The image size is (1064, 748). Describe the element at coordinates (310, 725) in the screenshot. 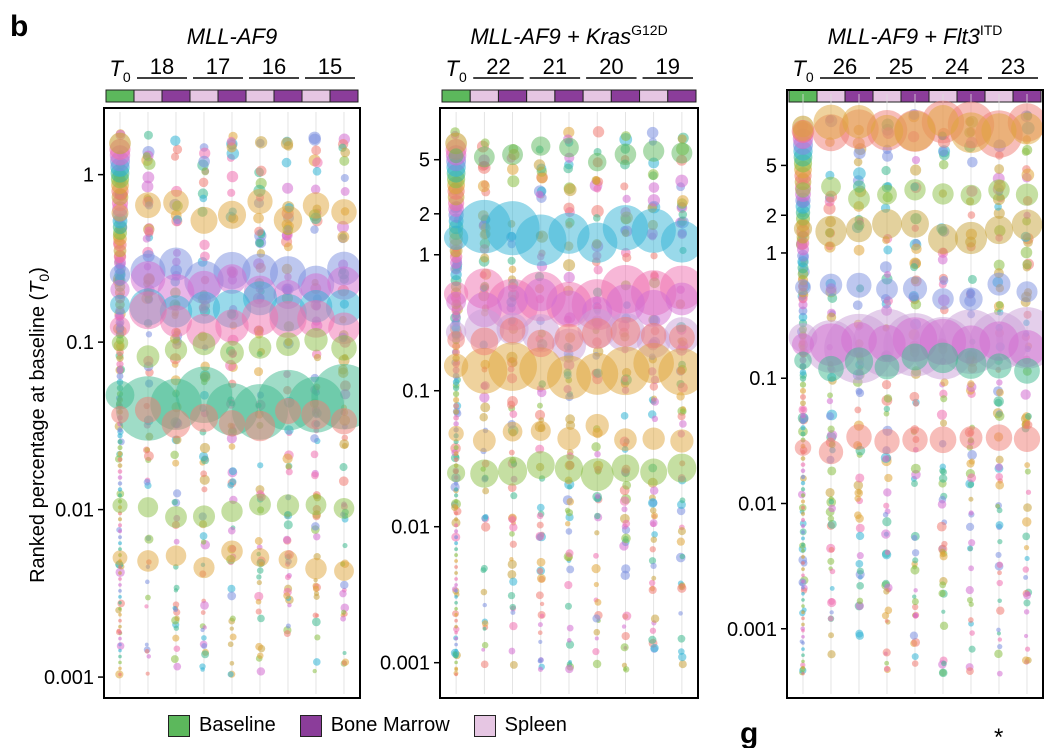

I see `legend-swatch-bone-marrow` at that location.